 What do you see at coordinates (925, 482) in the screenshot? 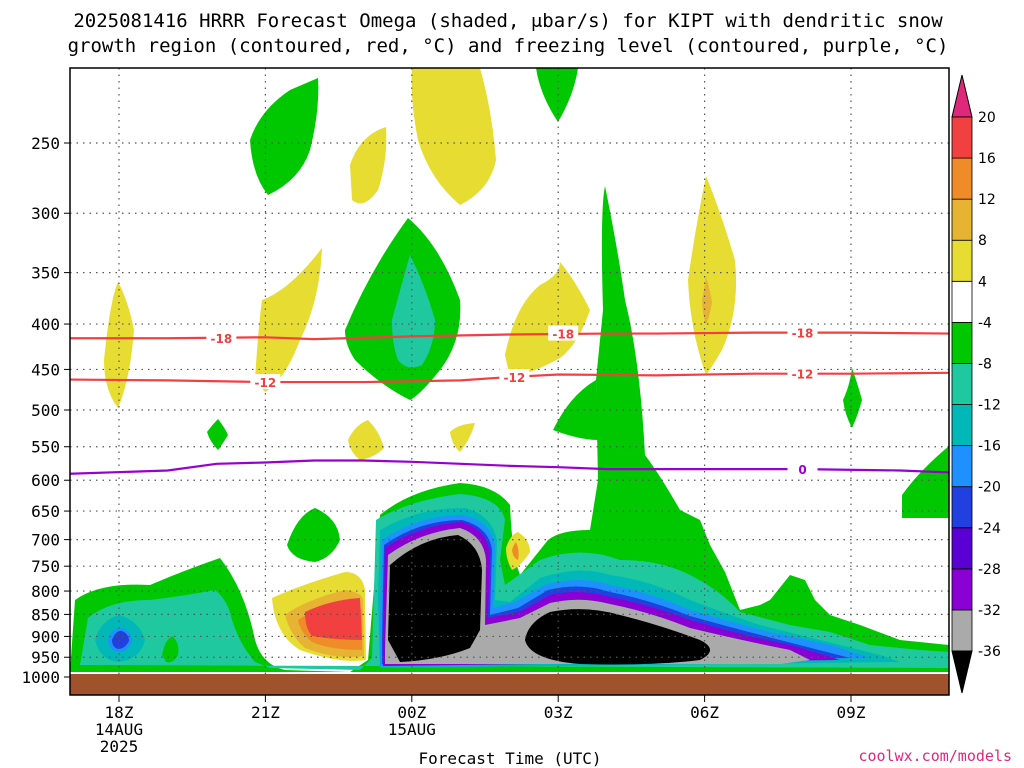
I see `omega-area-green-cell9` at bounding box center [925, 482].